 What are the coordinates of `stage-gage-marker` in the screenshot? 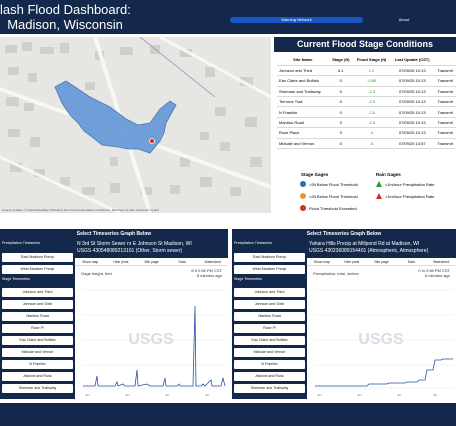 It's located at (152, 141).